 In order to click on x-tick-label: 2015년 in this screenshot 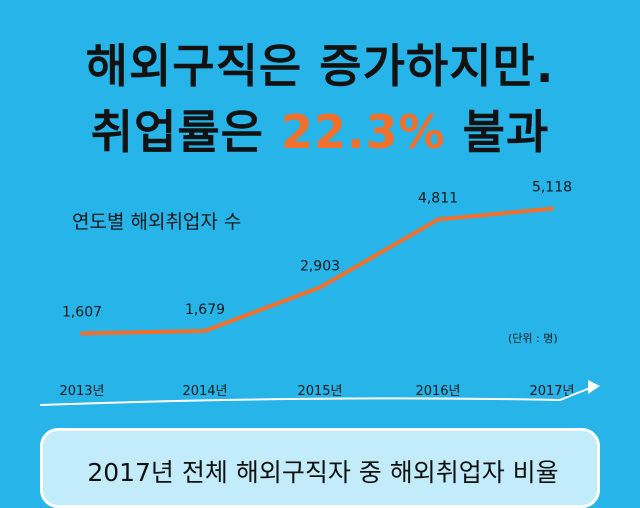, I will do `click(319, 391)`.